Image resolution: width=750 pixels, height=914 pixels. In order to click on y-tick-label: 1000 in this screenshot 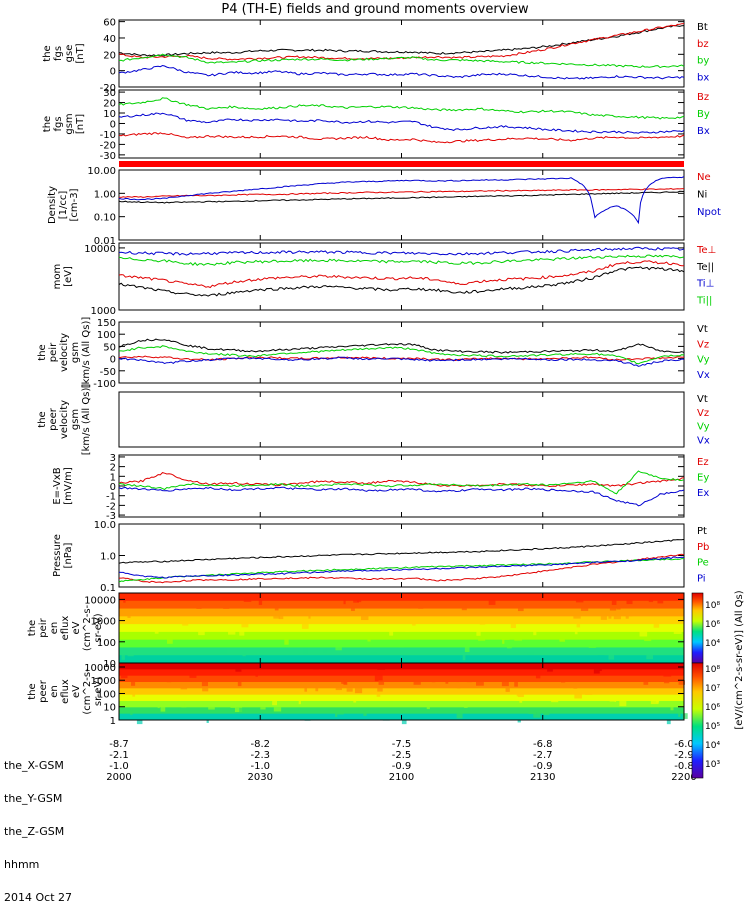, I will do `click(103, 311)`.